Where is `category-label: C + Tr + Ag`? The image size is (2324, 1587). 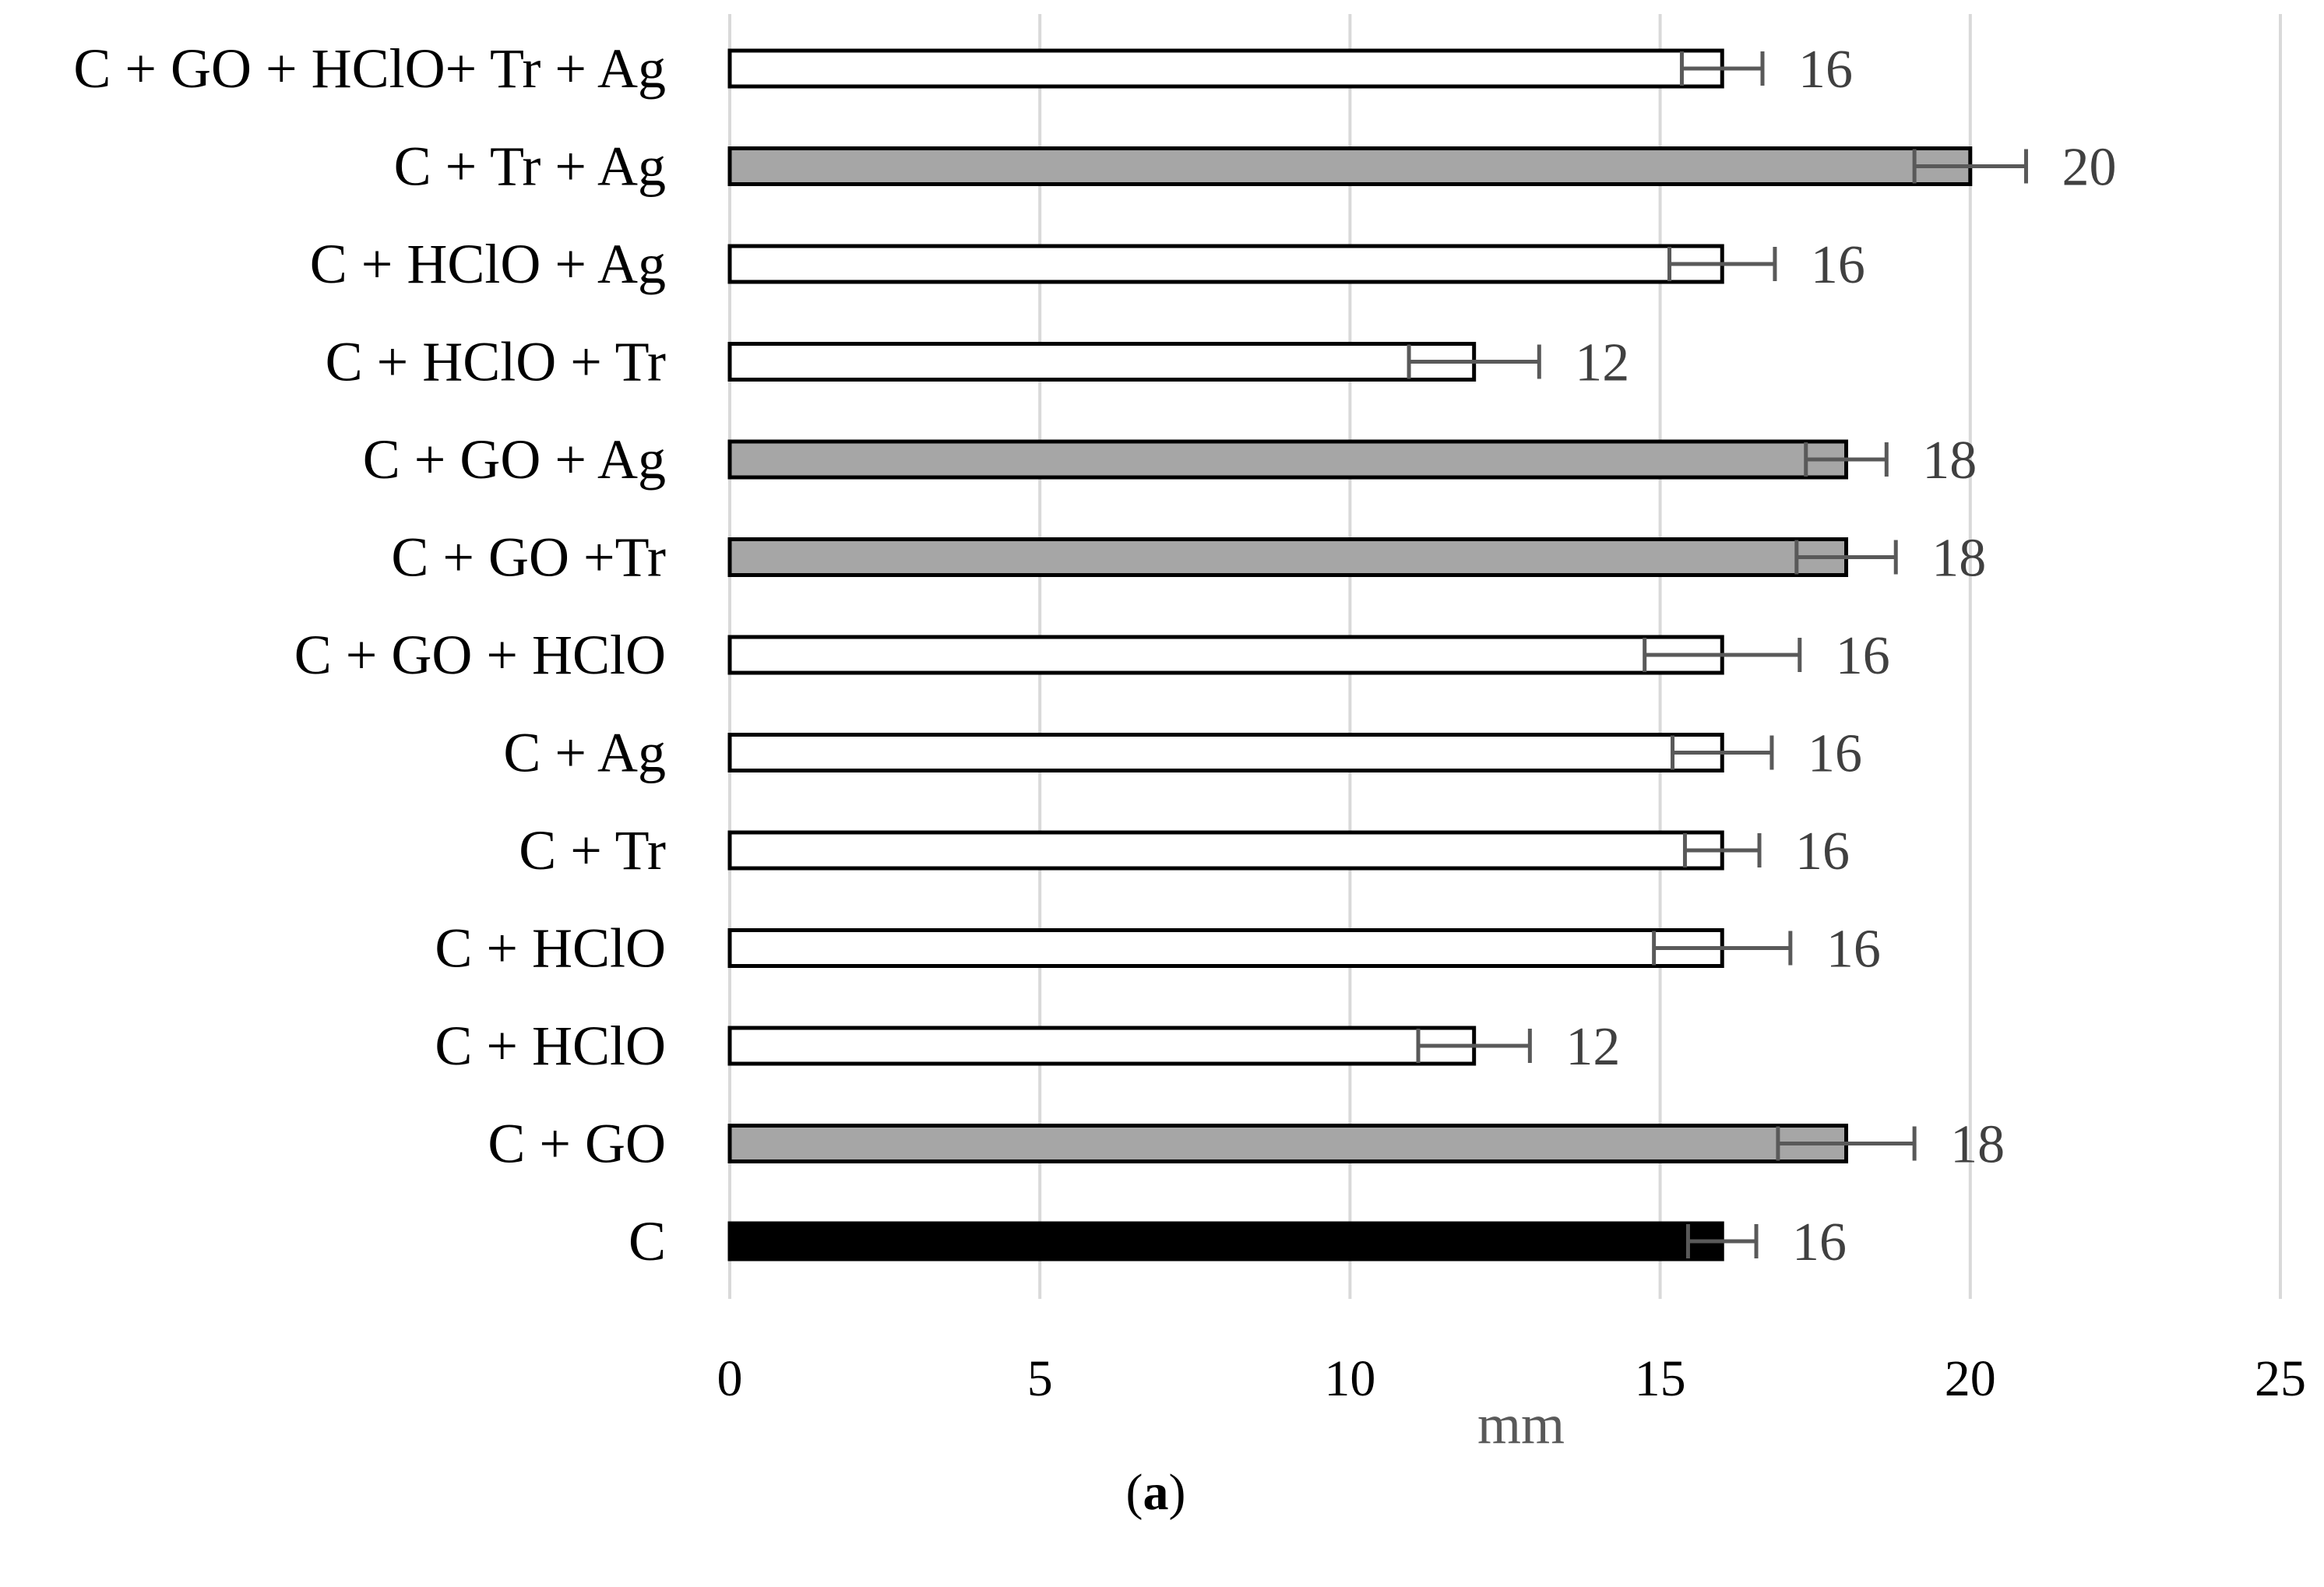 category-label: C + Tr + Ag is located at coordinates (530, 166).